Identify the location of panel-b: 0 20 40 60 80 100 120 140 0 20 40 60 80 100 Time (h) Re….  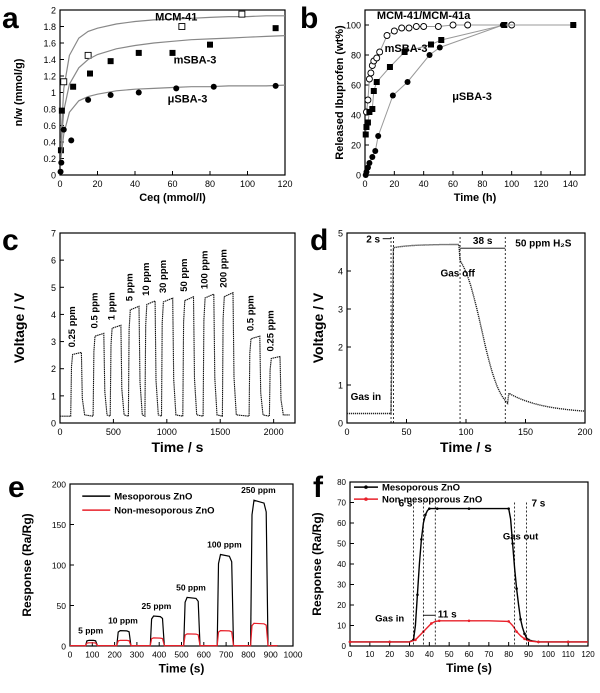
(460, 106).